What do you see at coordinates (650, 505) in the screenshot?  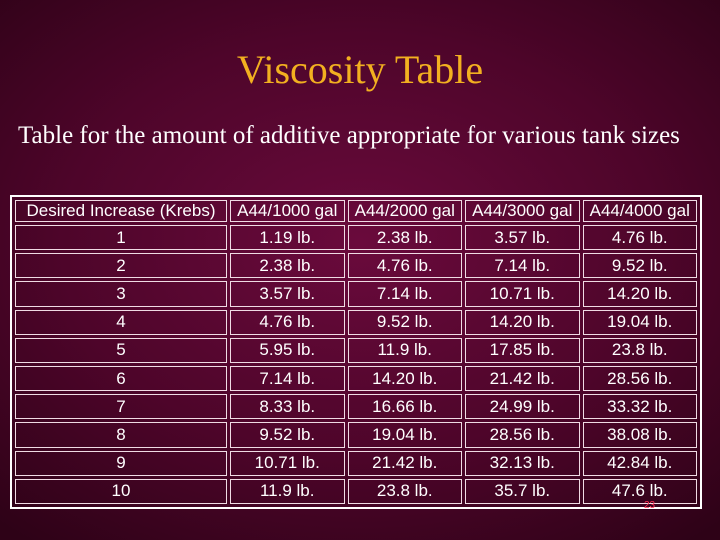 I see `page-number: 23` at bounding box center [650, 505].